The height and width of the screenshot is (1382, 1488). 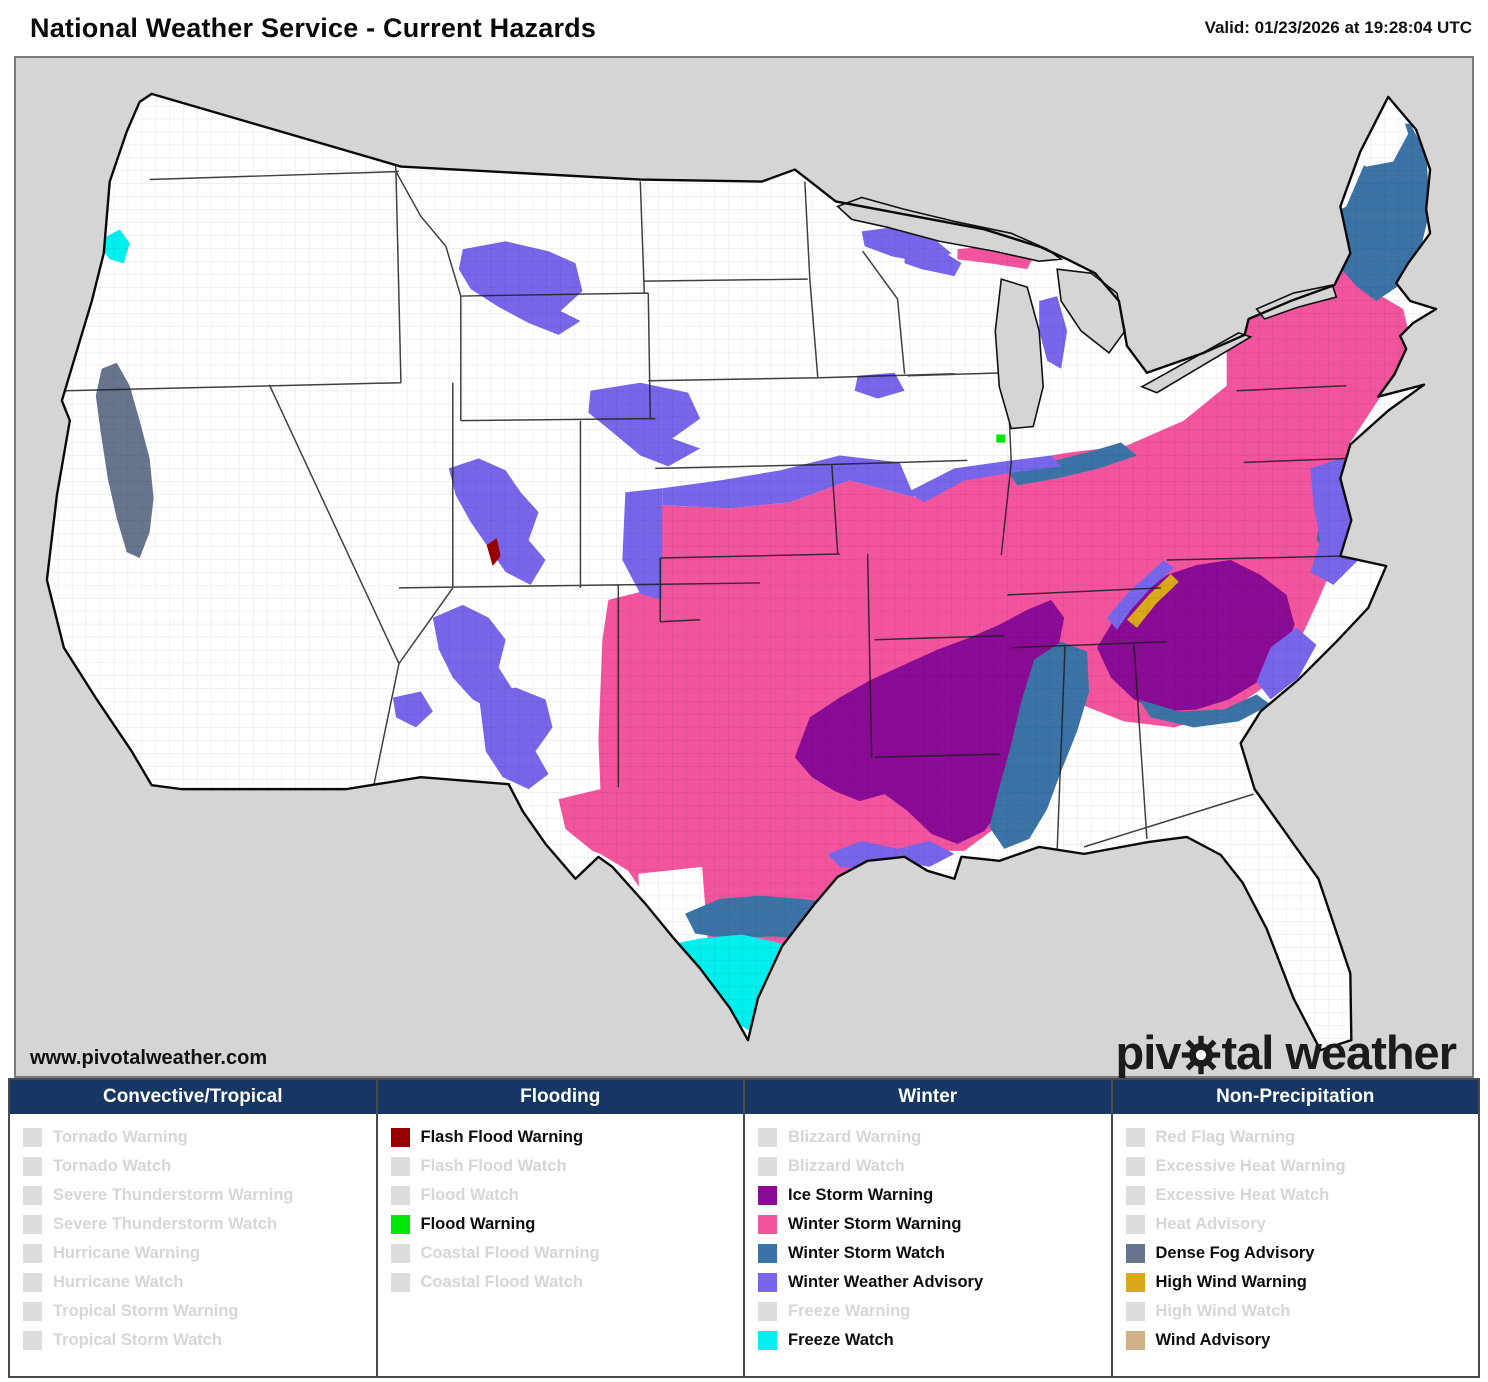 I want to click on tropical-storm-warning-swatch, so click(x=32, y=1311).